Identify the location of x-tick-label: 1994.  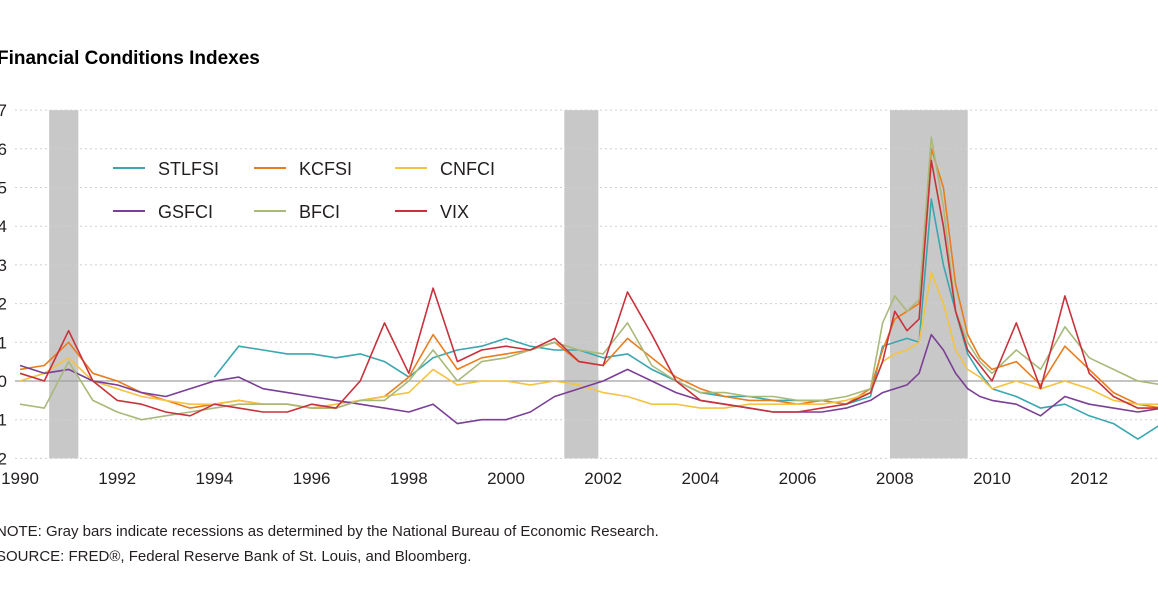
(214, 478).